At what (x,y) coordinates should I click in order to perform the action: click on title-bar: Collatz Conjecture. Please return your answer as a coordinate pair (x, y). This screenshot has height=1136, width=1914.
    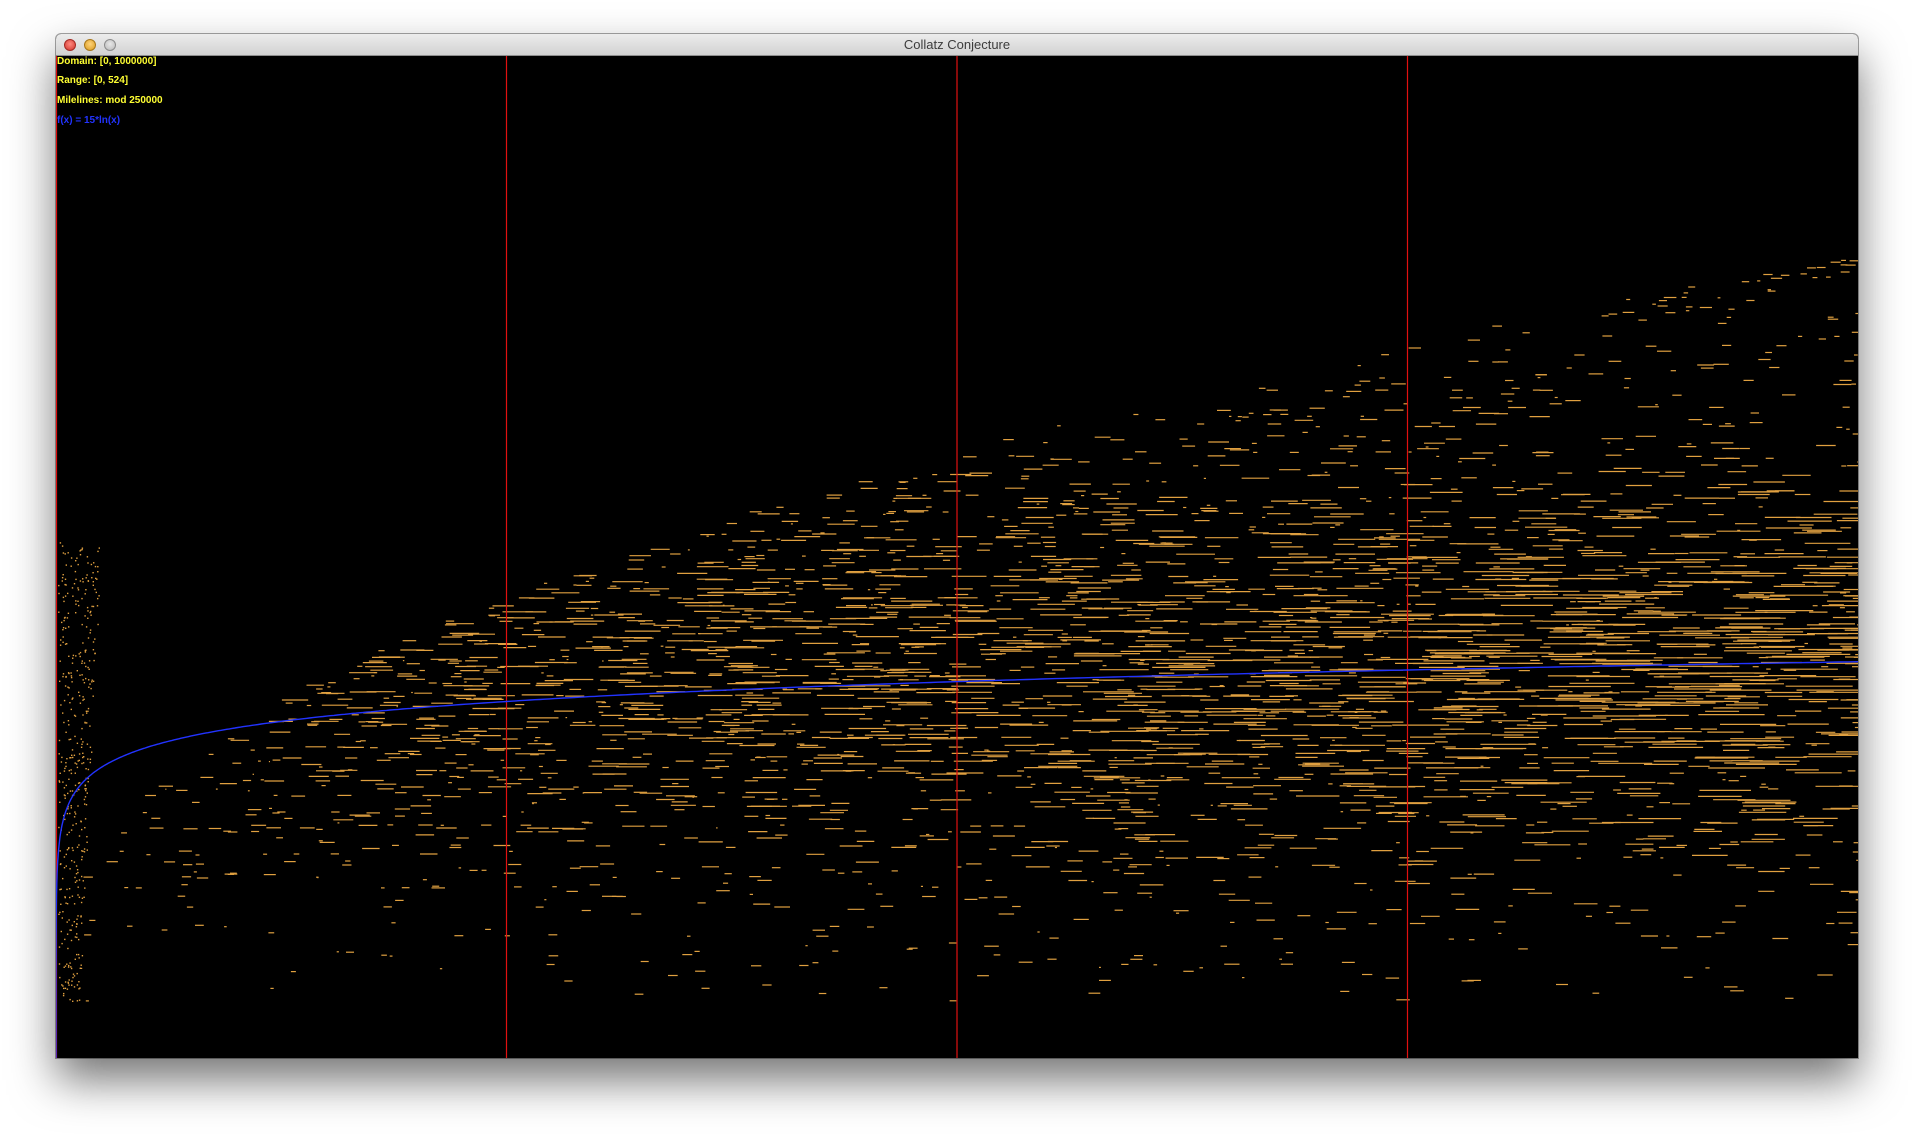
    Looking at the image, I should click on (957, 45).